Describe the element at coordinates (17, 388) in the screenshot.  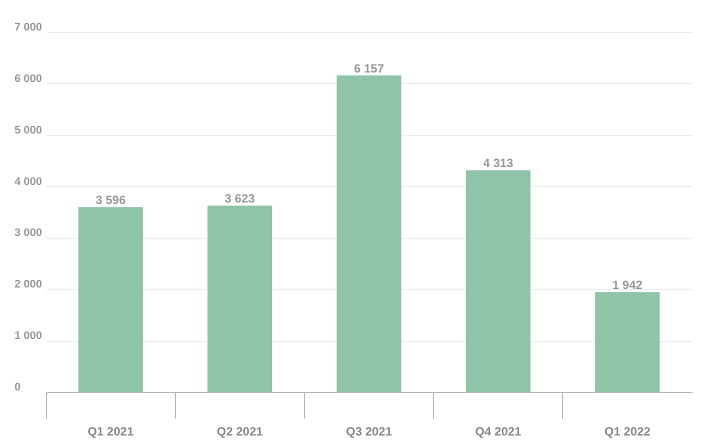
I see `y-tick-label: 0` at that location.